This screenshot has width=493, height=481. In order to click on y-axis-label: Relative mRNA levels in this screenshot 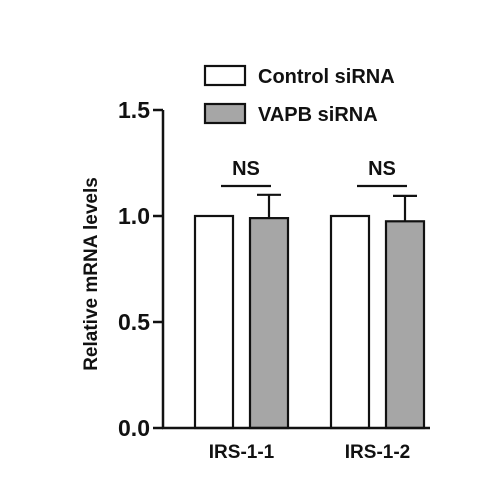, I will do `click(91, 274)`.